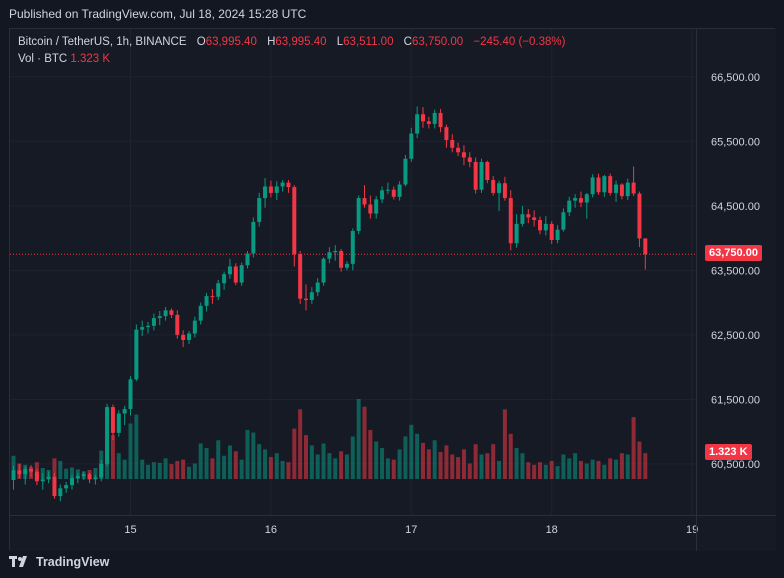 The image size is (784, 578). Describe the element at coordinates (735, 207) in the screenshot. I see `y-axis-tick-label: 64,500.00` at that location.